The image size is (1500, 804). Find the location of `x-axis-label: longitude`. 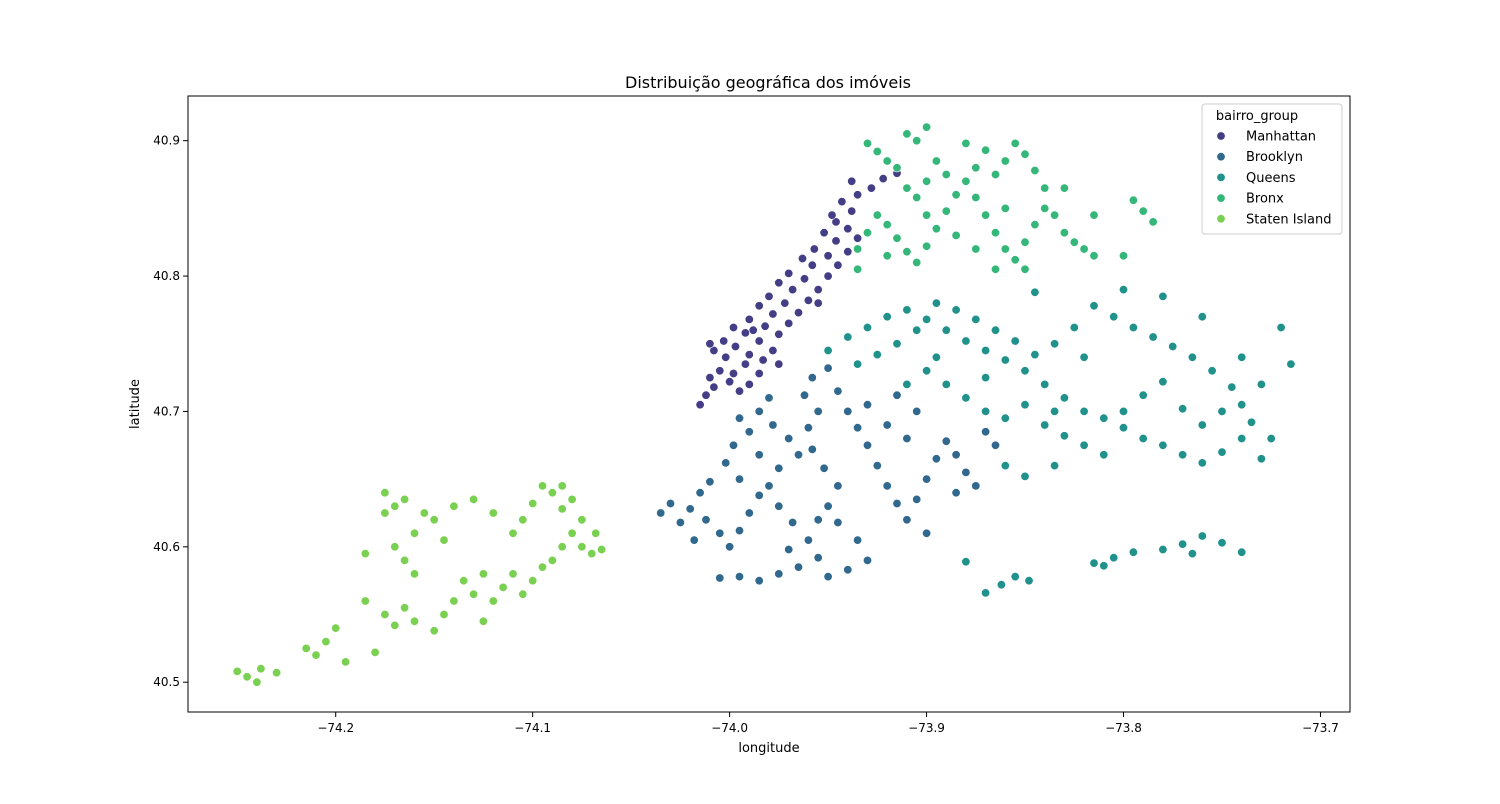

x-axis-label: longitude is located at coordinates (768, 748).